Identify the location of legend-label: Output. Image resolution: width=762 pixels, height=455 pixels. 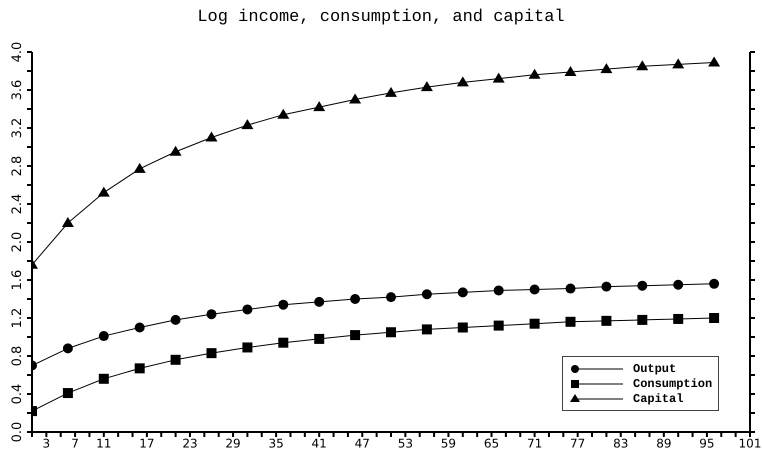
(654, 369).